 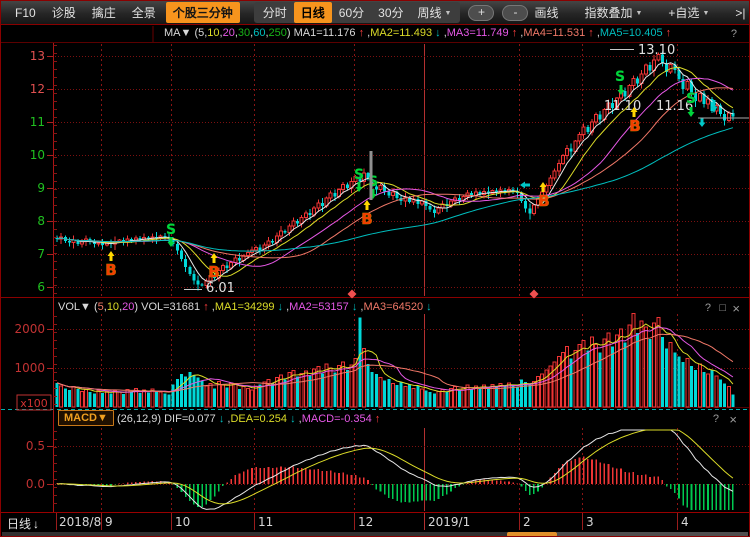 I want to click on header-segment: MA3=64520, so click(x=393, y=307).